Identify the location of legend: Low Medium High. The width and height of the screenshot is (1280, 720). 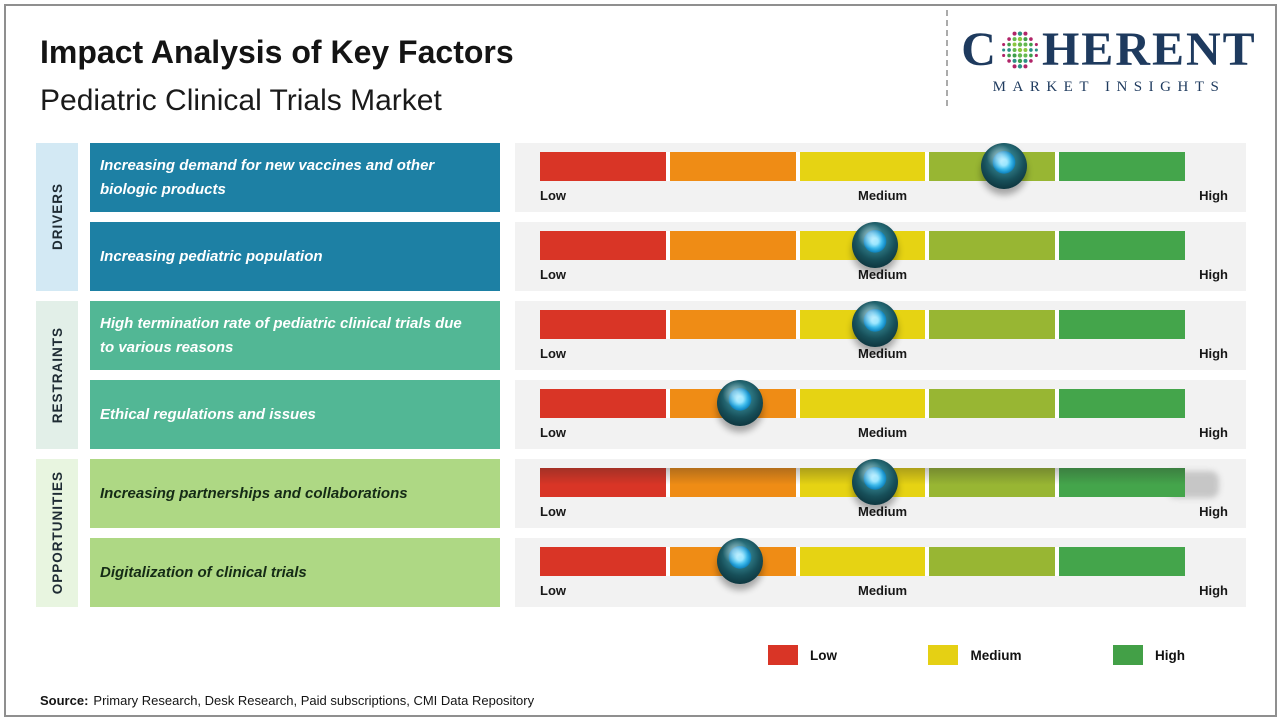
(976, 655).